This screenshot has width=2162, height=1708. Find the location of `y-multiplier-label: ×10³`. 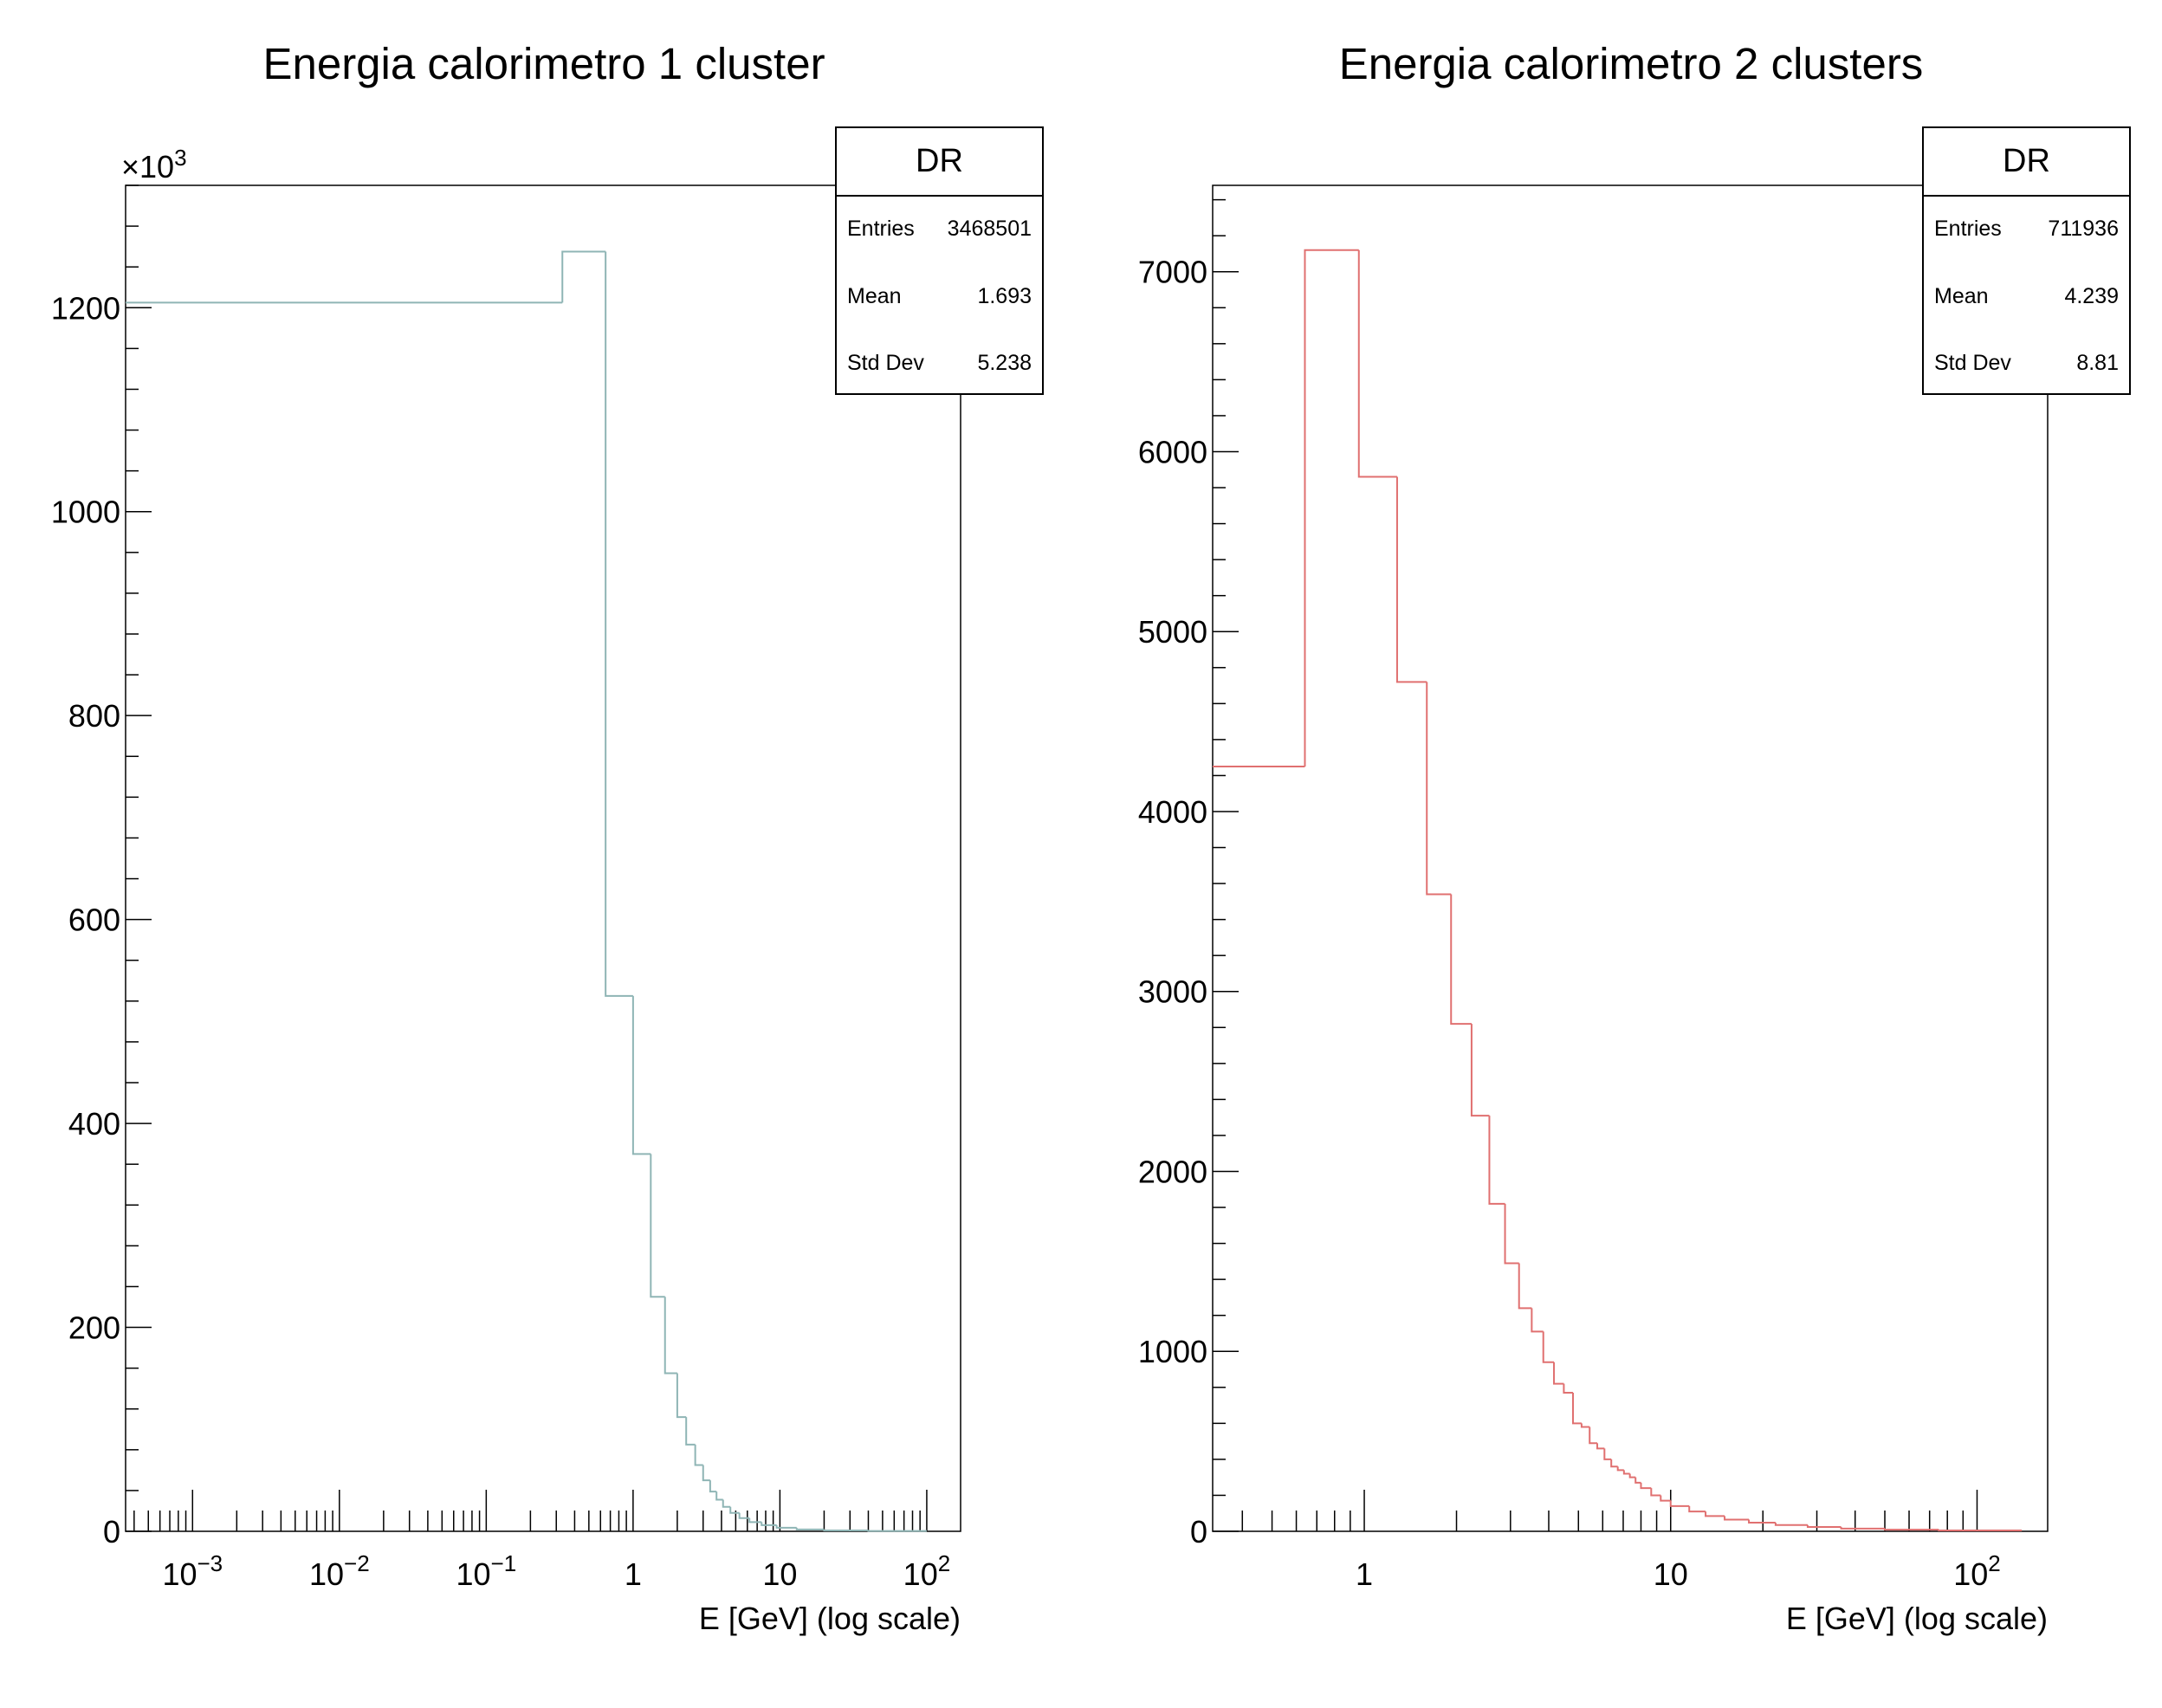

y-multiplier-label: ×10³ is located at coordinates (154, 164).